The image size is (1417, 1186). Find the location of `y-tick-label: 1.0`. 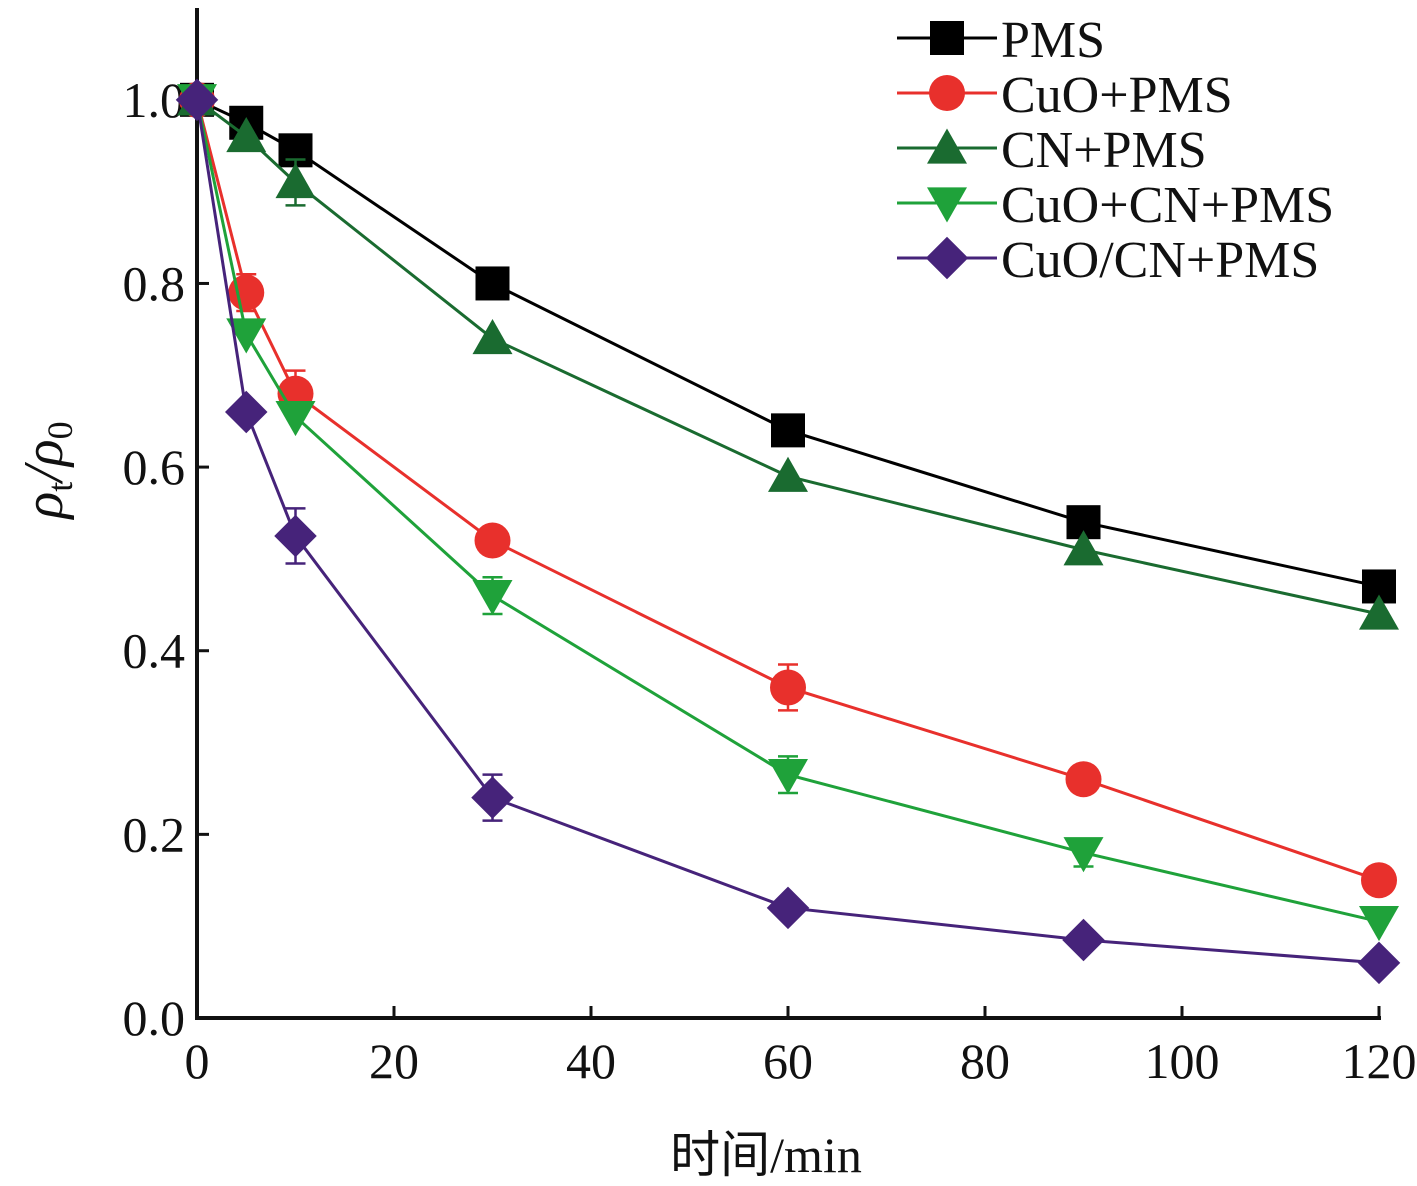

y-tick-label: 1.0 is located at coordinates (154, 100).